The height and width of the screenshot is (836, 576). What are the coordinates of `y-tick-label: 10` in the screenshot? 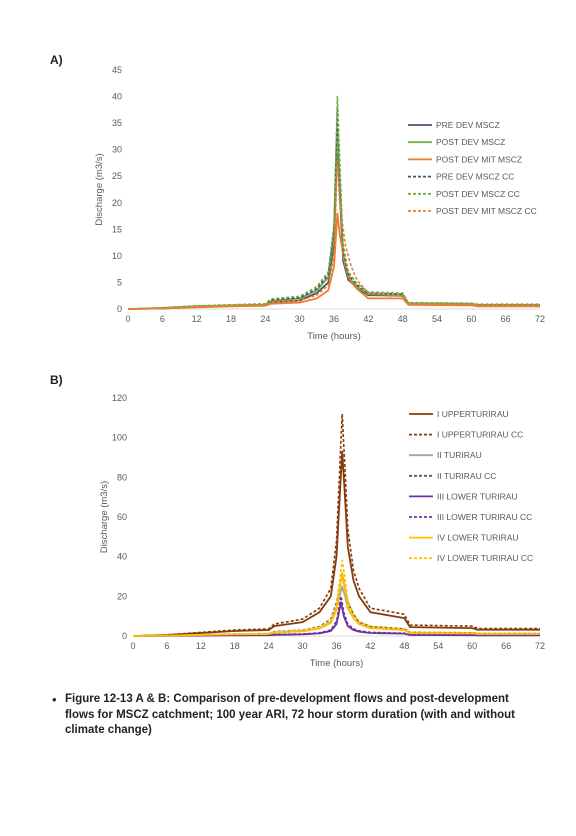 It's located at (117, 256).